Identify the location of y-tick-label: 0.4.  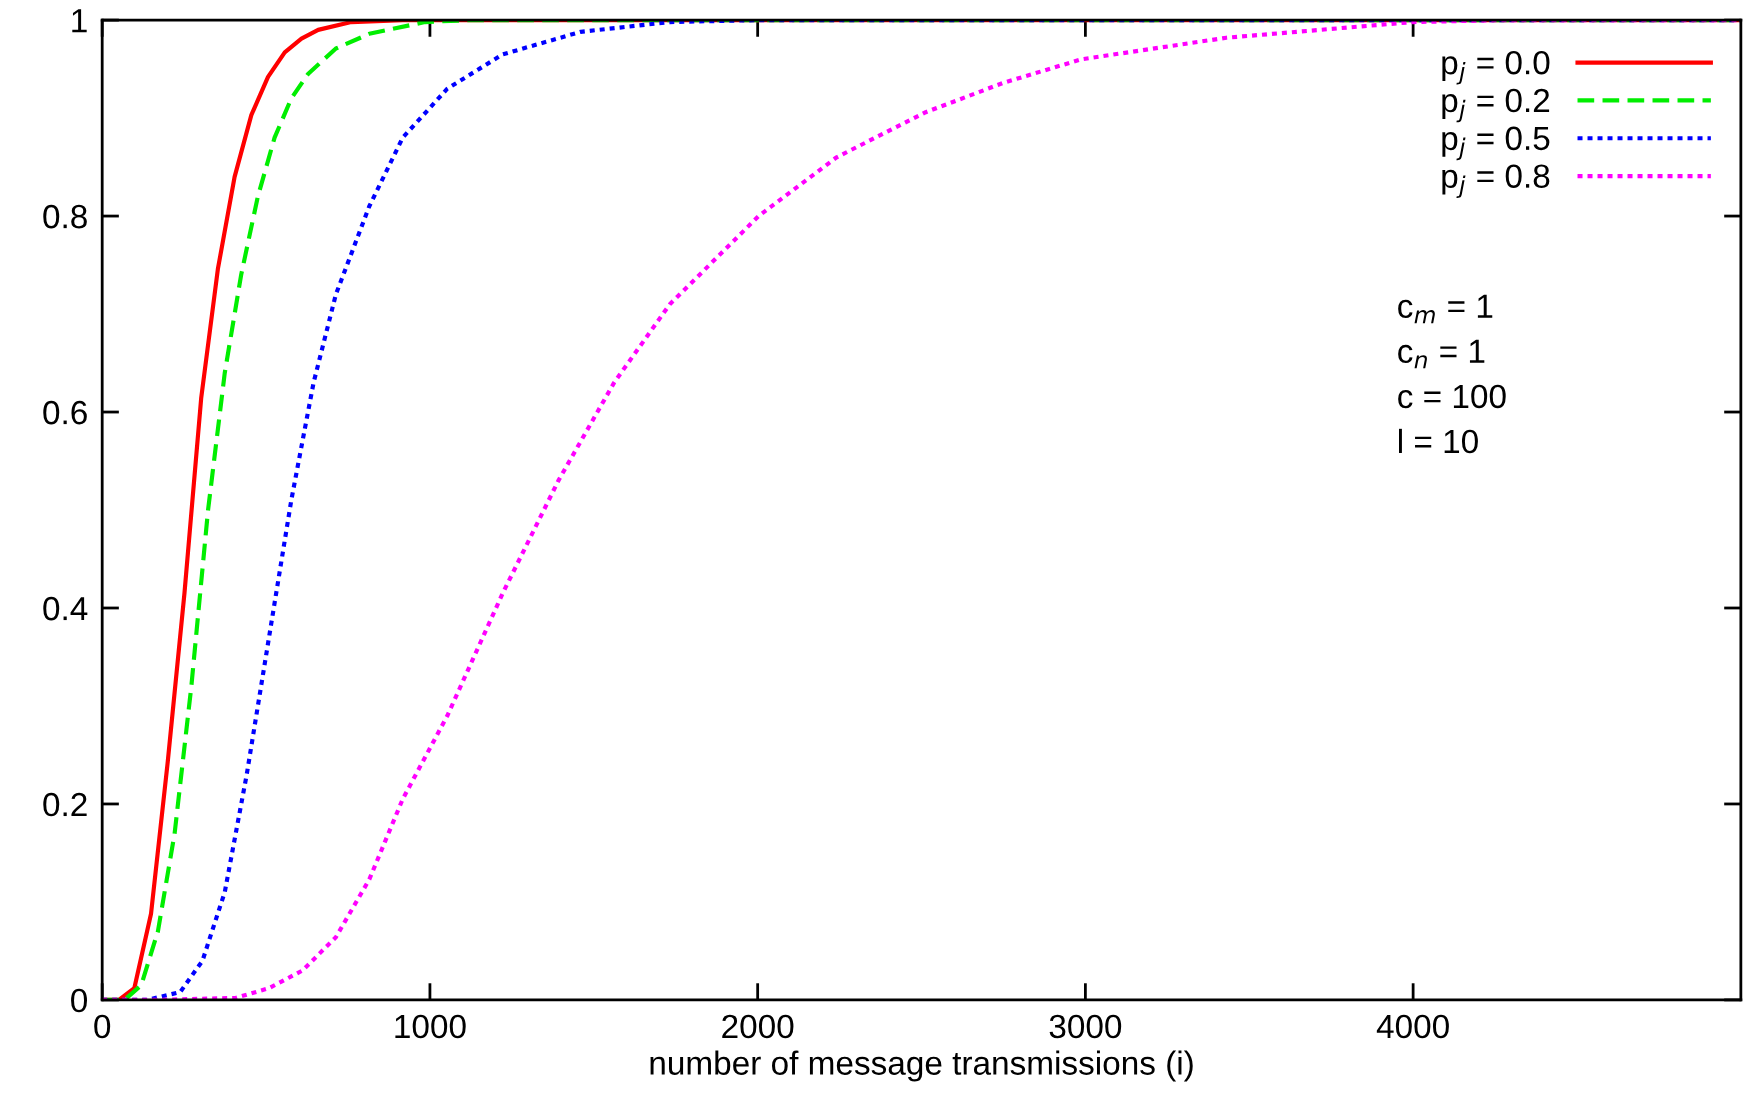
(65, 608).